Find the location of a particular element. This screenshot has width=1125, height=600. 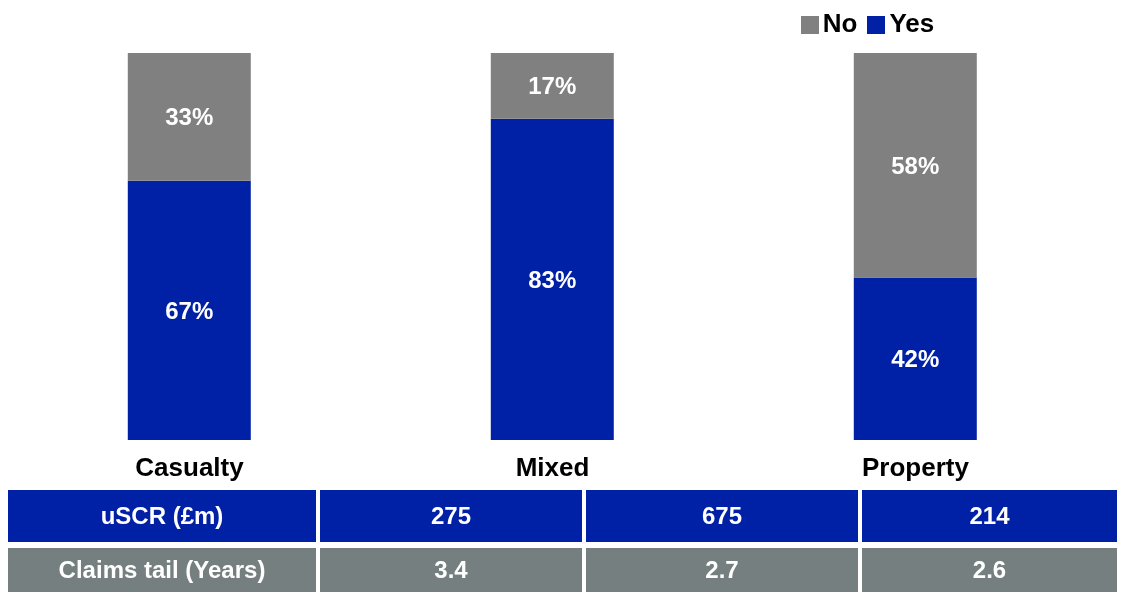

data-label: 58% is located at coordinates (915, 165).